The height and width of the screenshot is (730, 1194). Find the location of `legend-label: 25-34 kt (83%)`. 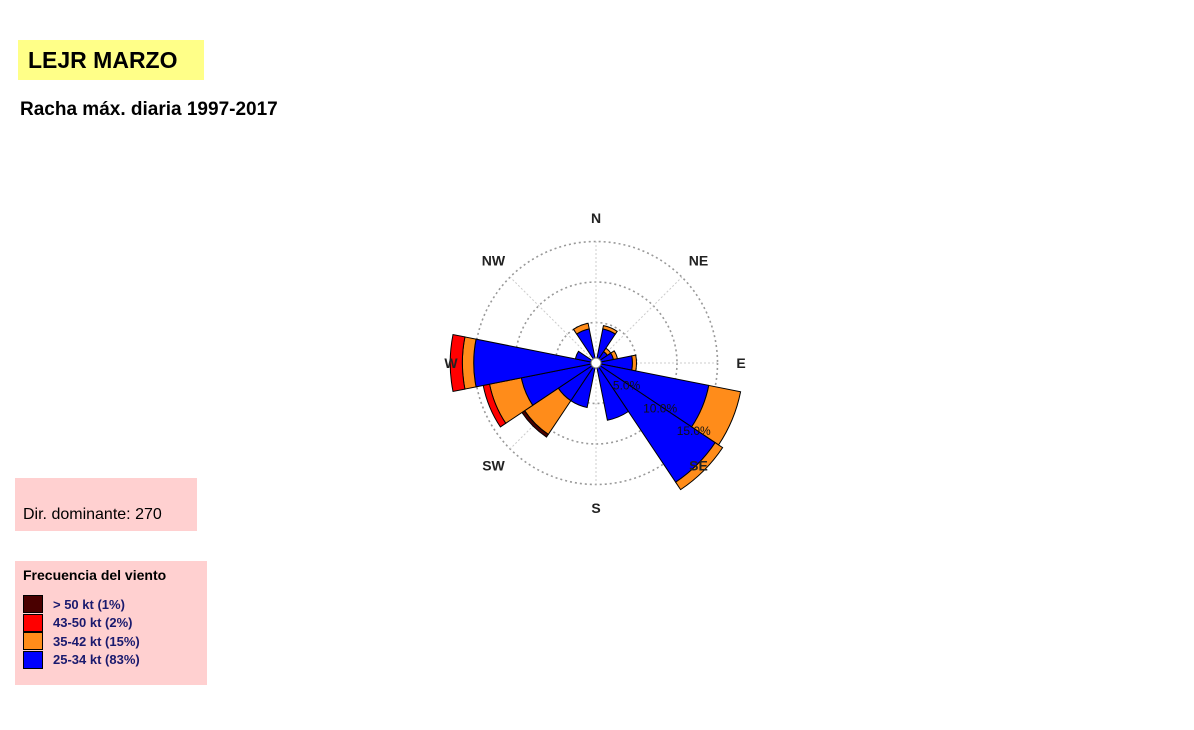

legend-label: 25-34 kt (83%) is located at coordinates (96, 660).